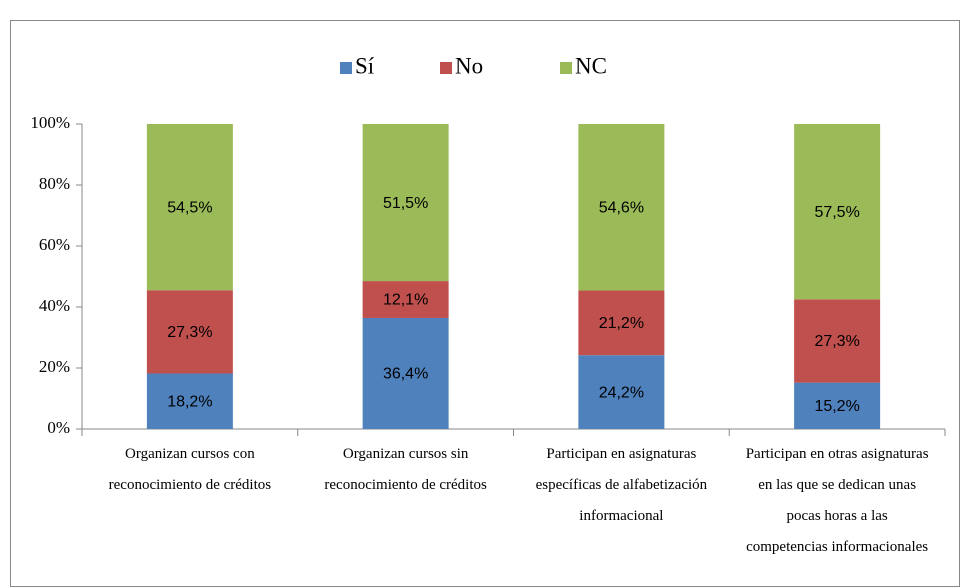  I want to click on y-tick-label: 0%, so click(58, 427).